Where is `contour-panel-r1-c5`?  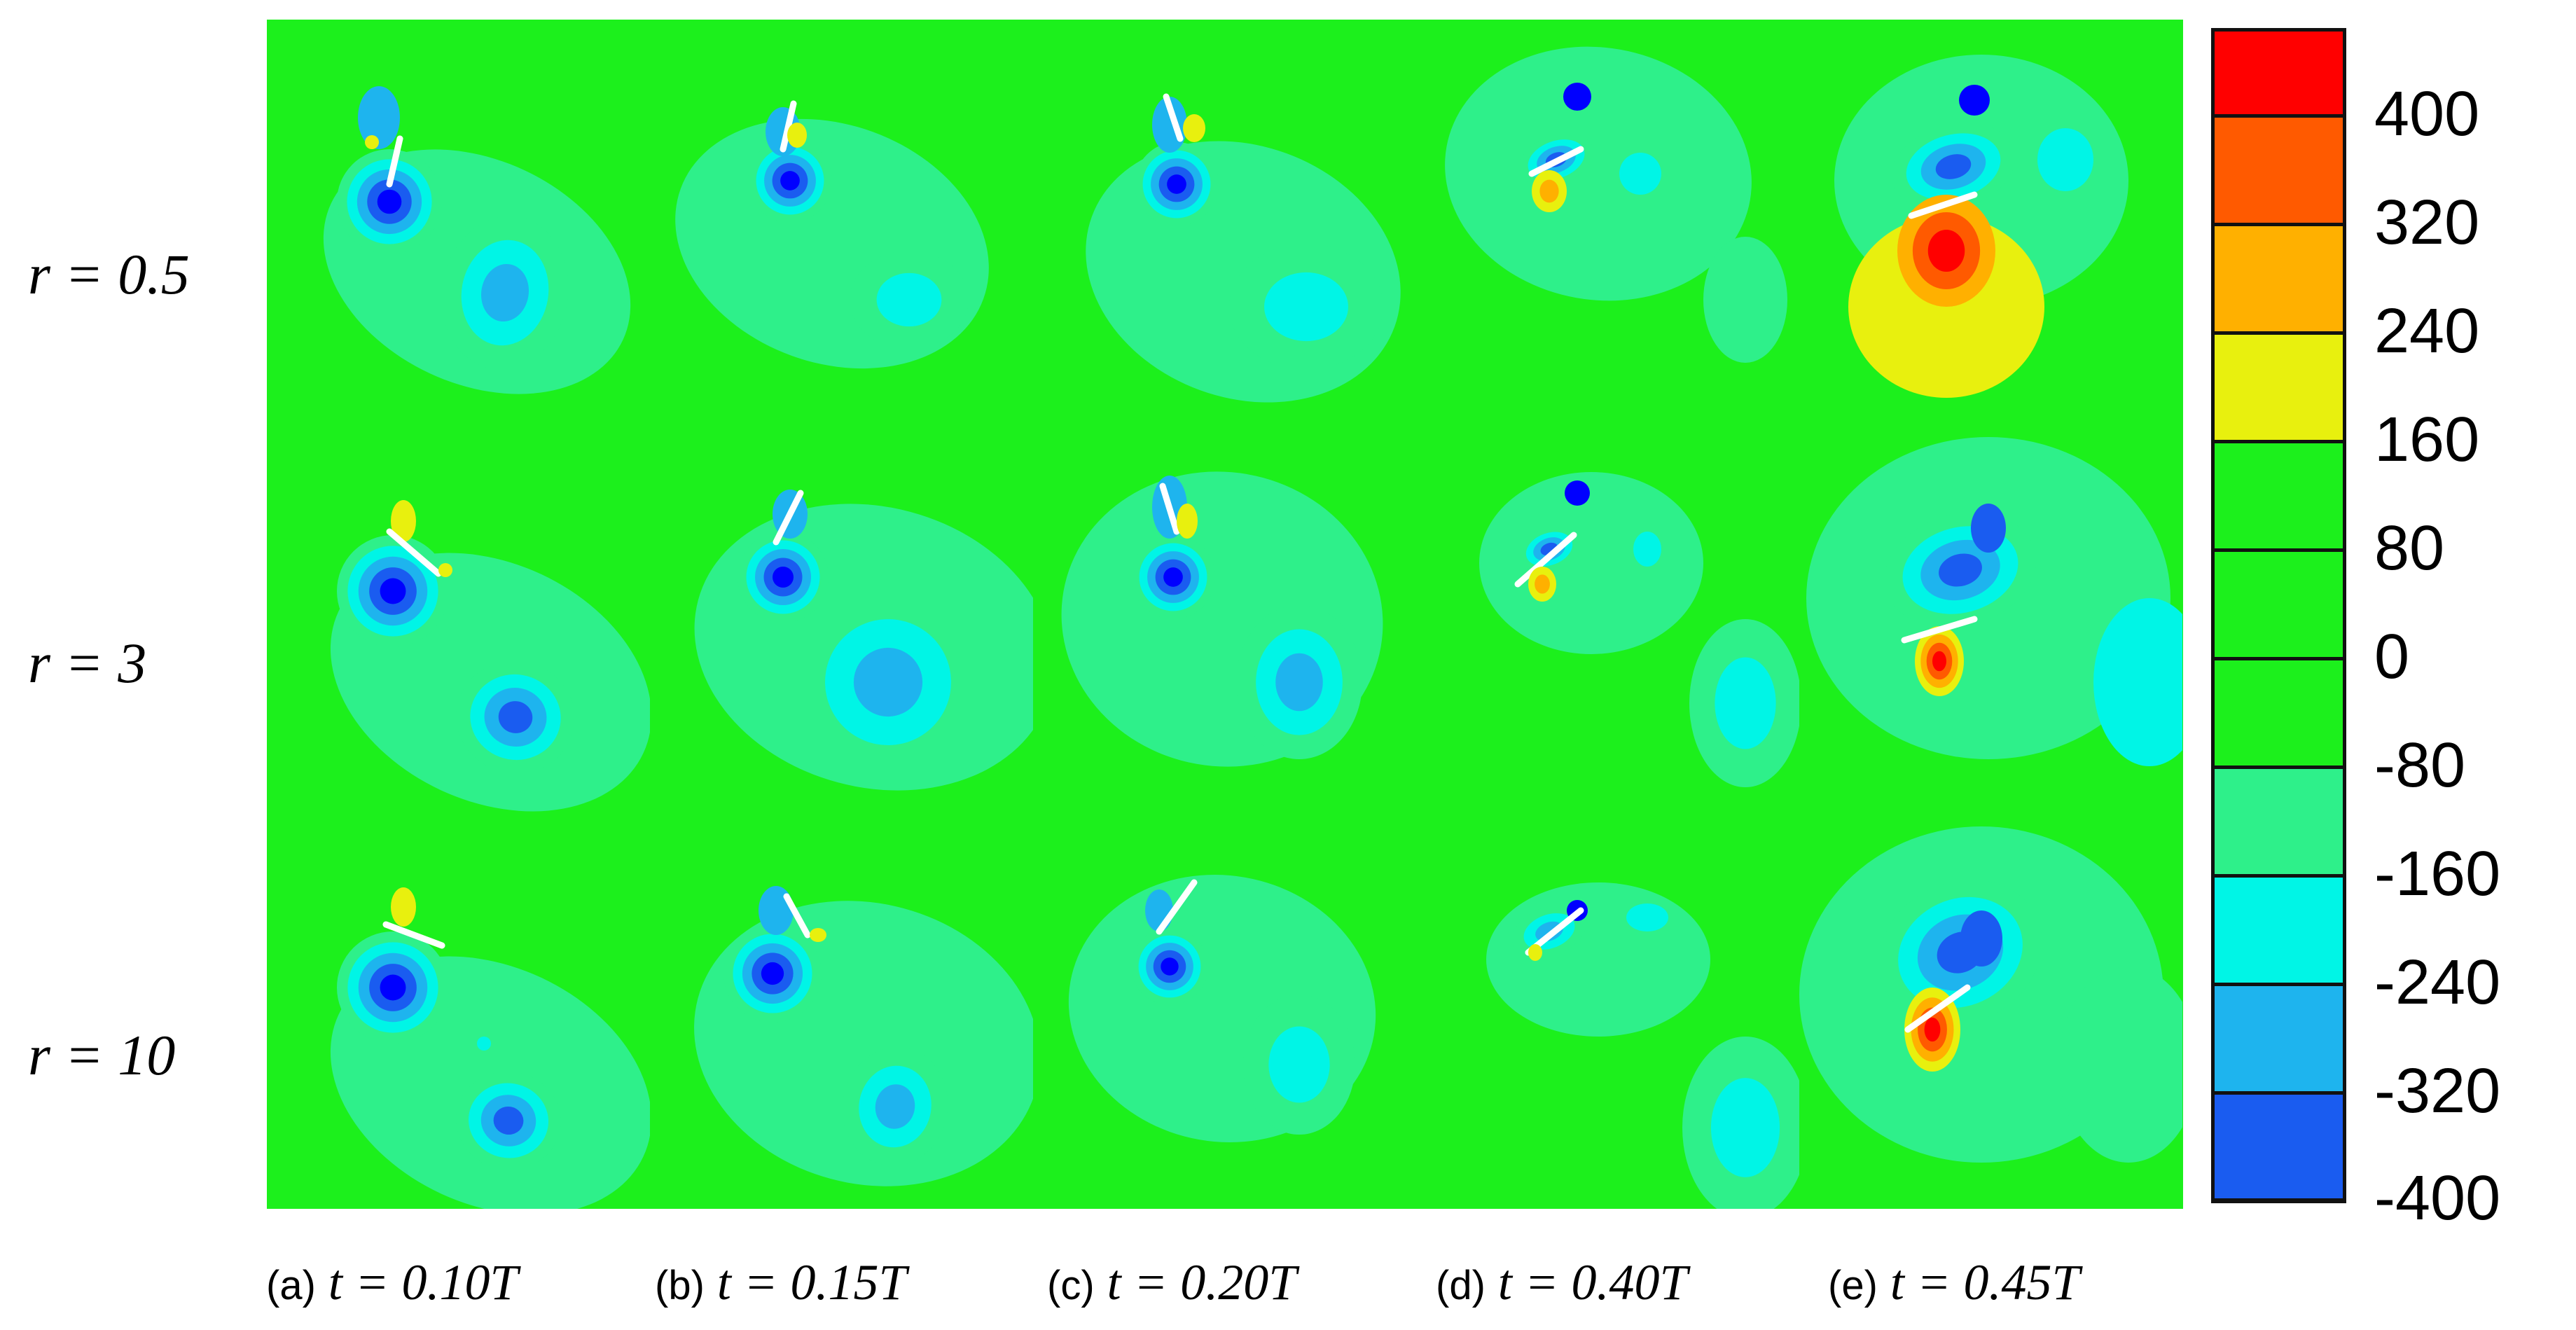
contour-panel-r1-c5 is located at coordinates (1991, 218).